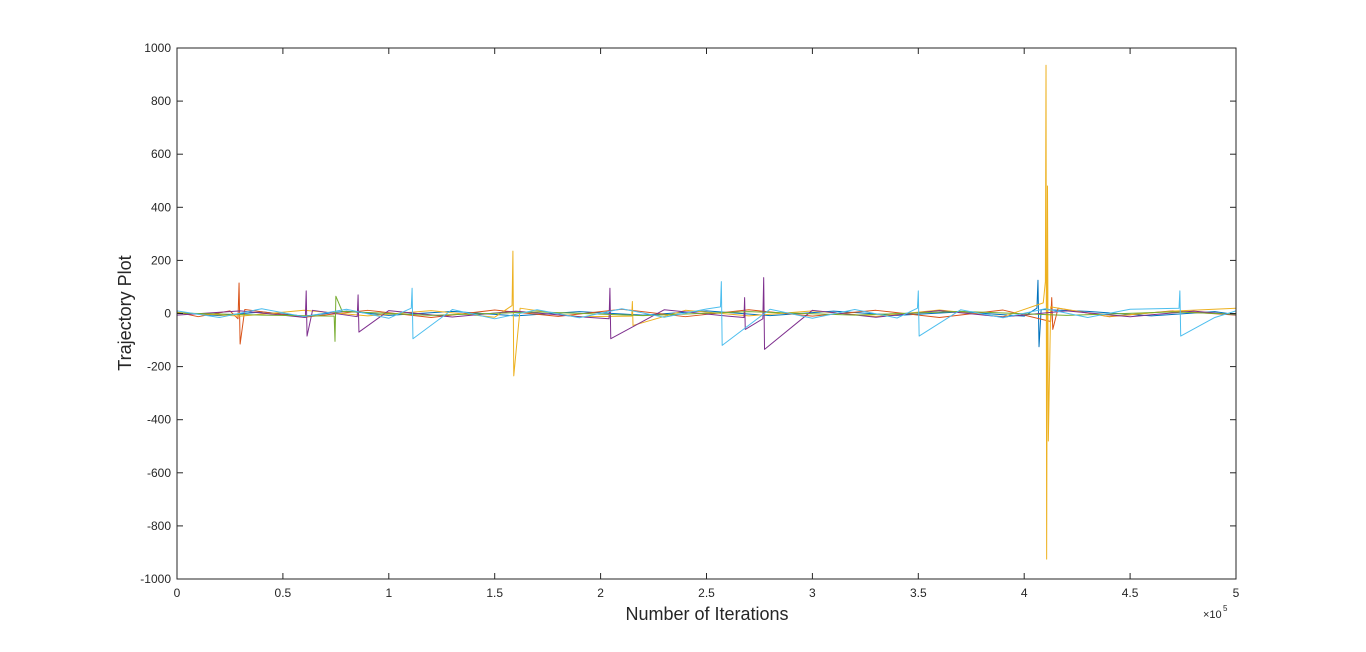 Image resolution: width=1366 pixels, height=652 pixels. What do you see at coordinates (159, 526) in the screenshot?
I see `y-tick-label: -800` at bounding box center [159, 526].